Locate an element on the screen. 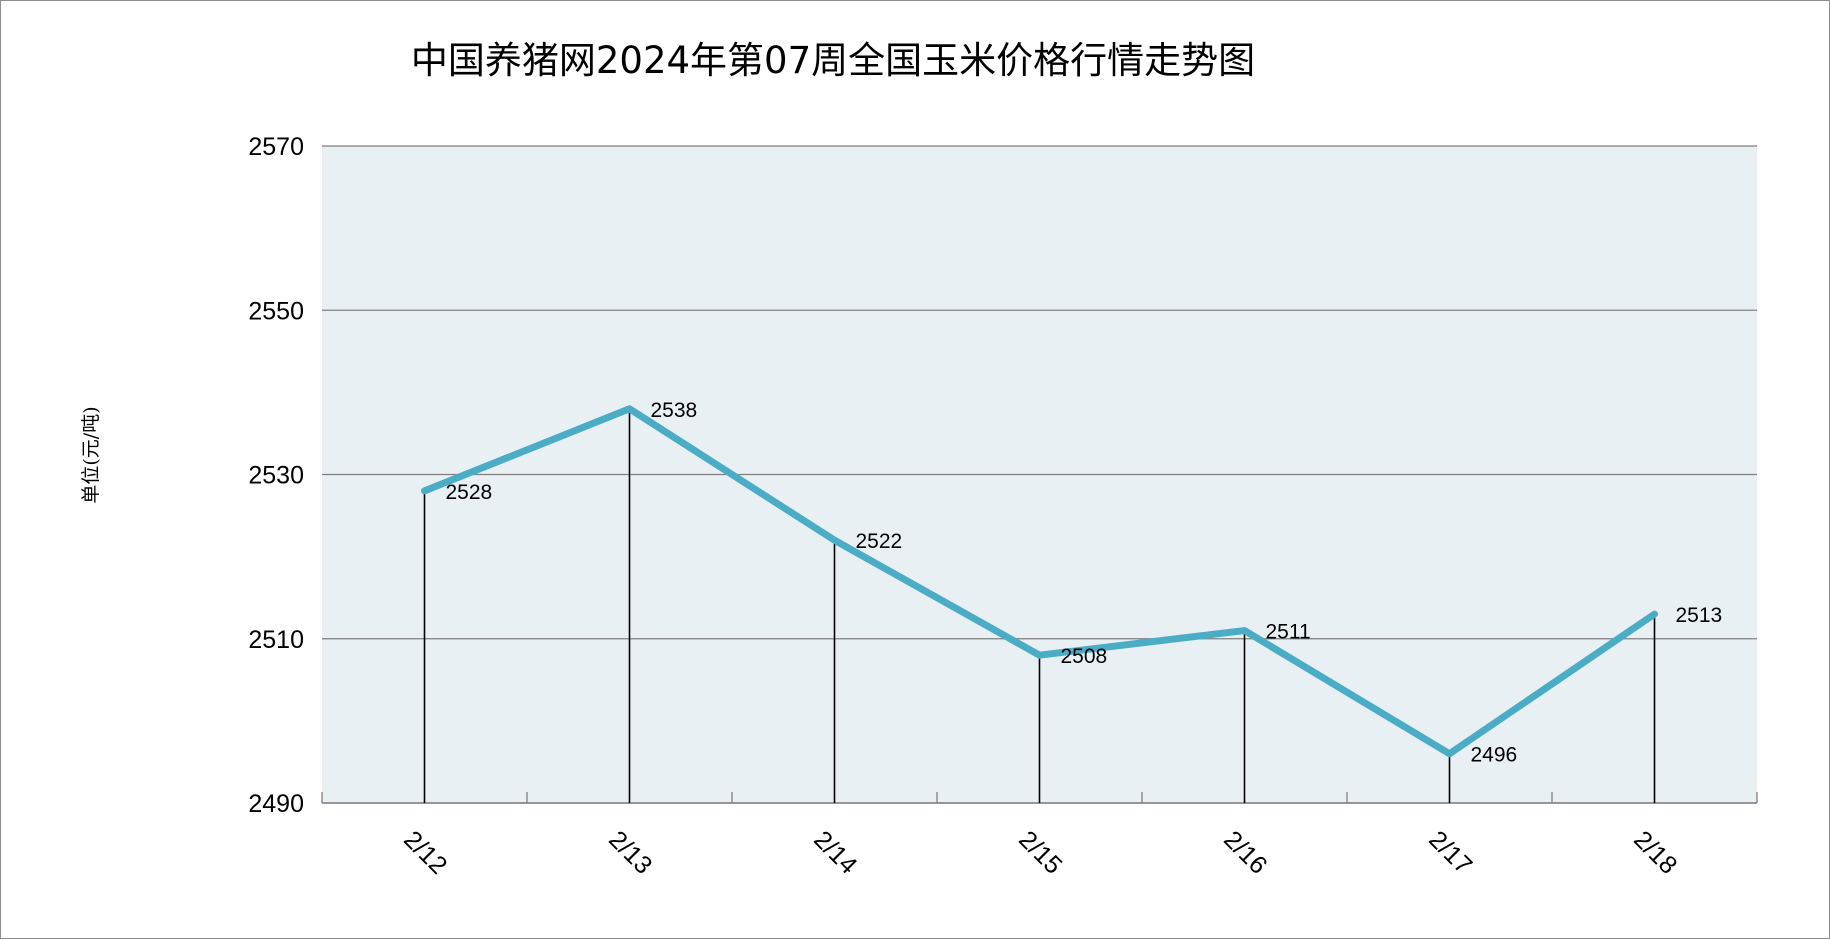  x-tick-label: 2/12 is located at coordinates (425, 852).